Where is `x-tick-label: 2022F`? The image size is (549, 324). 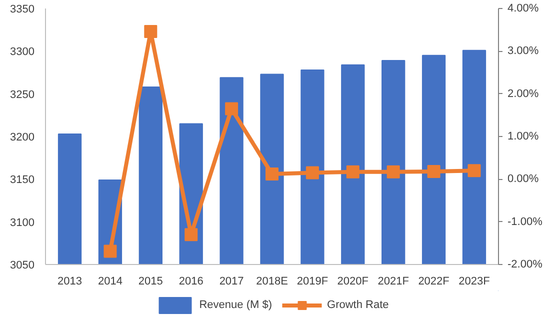
x-tick-label: 2022F is located at coordinates (434, 282).